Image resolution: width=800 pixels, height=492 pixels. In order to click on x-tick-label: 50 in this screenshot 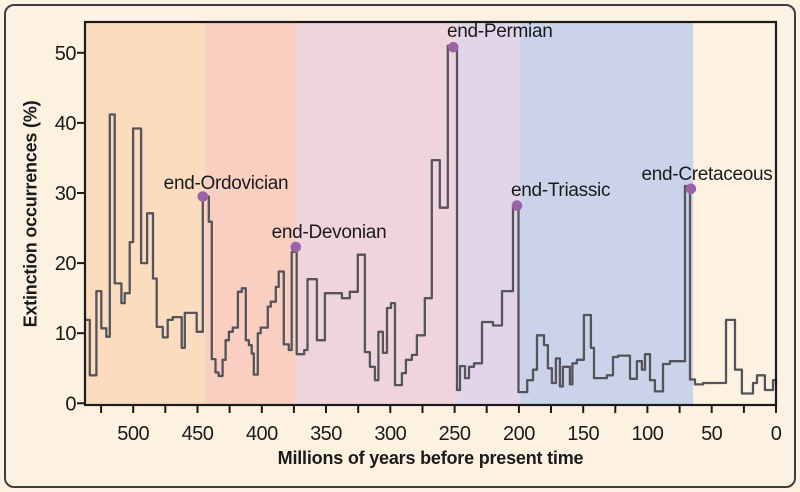, I will do `click(712, 434)`.